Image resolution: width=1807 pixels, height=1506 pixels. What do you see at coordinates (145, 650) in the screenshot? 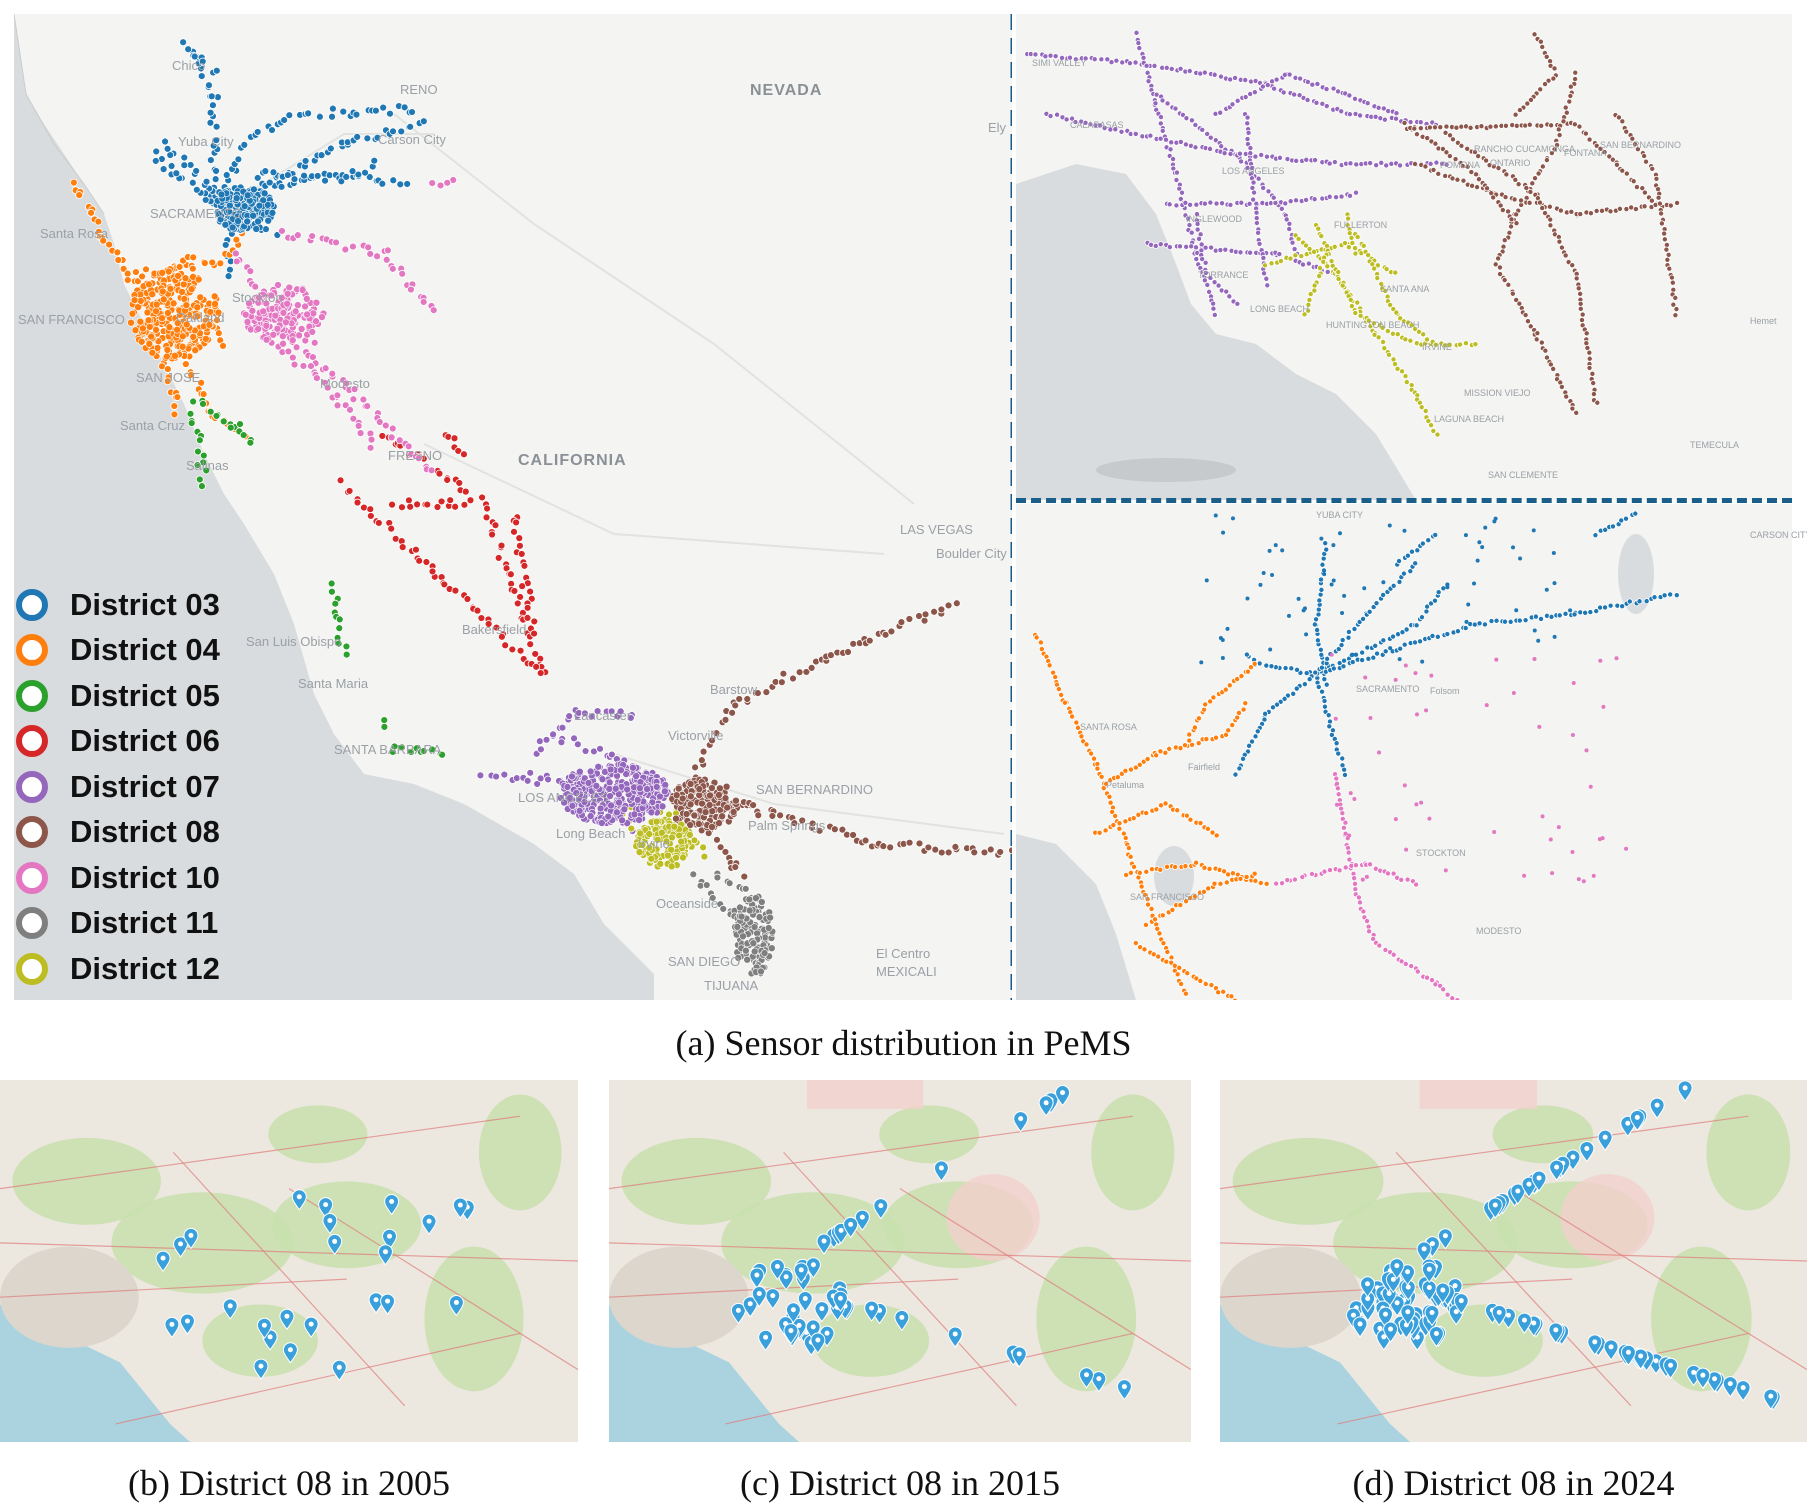
I see `legend-label: District 04` at bounding box center [145, 650].